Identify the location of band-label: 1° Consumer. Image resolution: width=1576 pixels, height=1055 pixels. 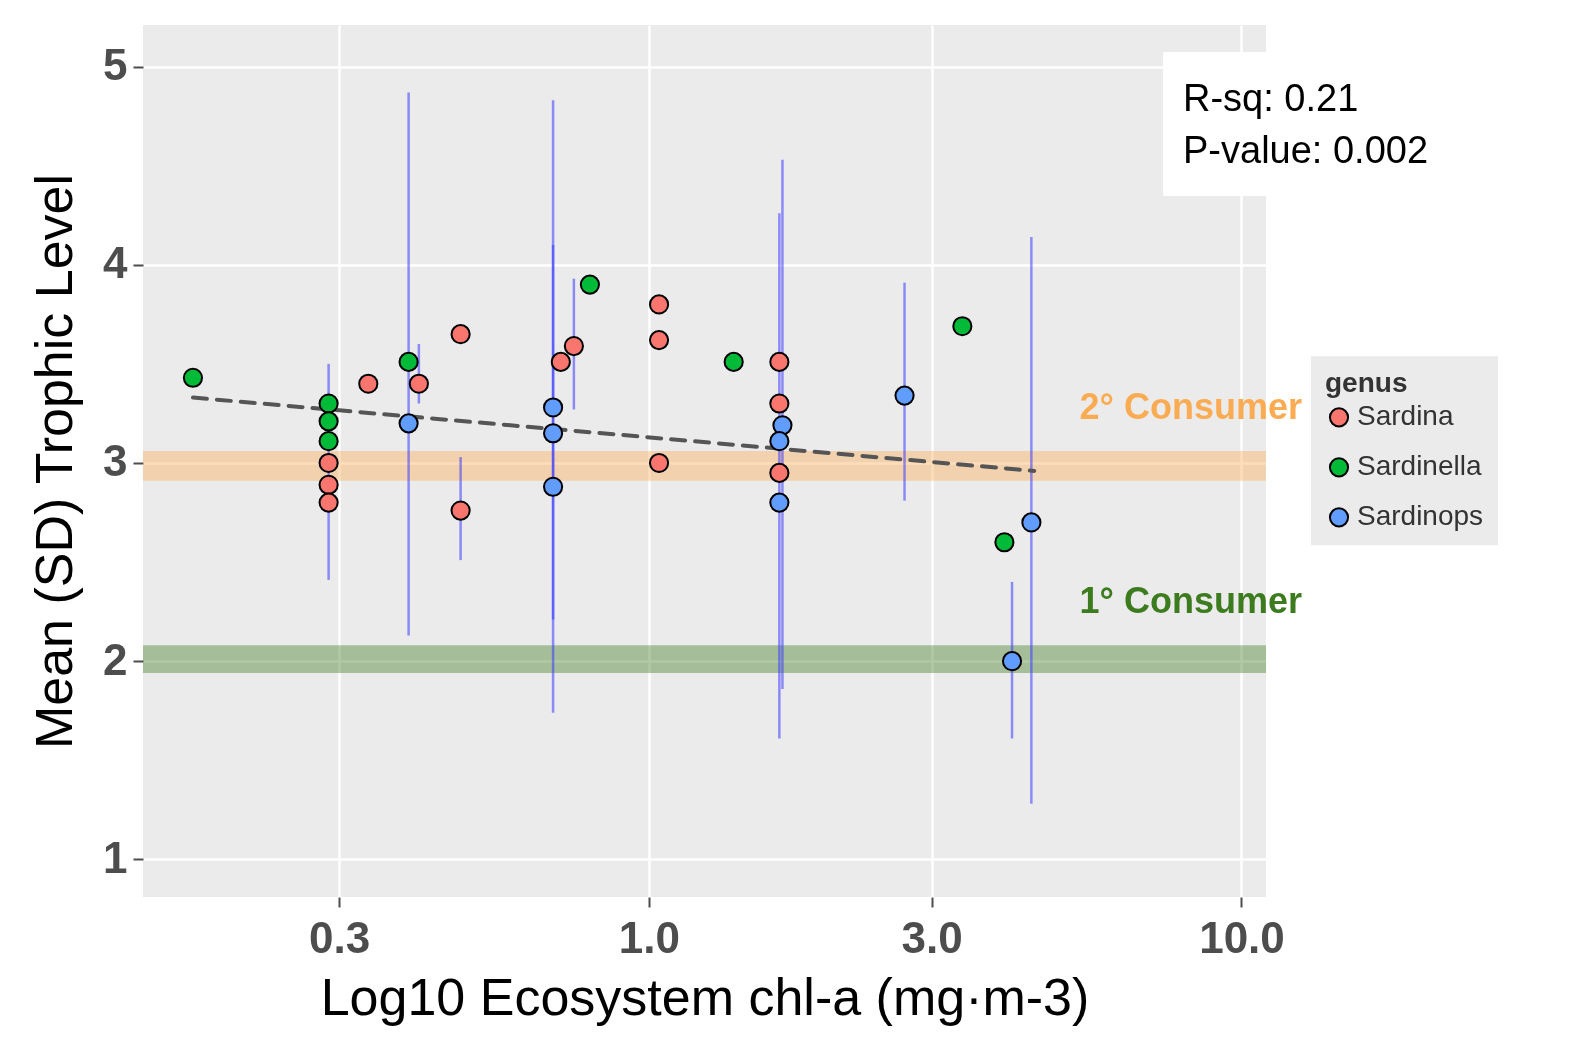
(1190, 601).